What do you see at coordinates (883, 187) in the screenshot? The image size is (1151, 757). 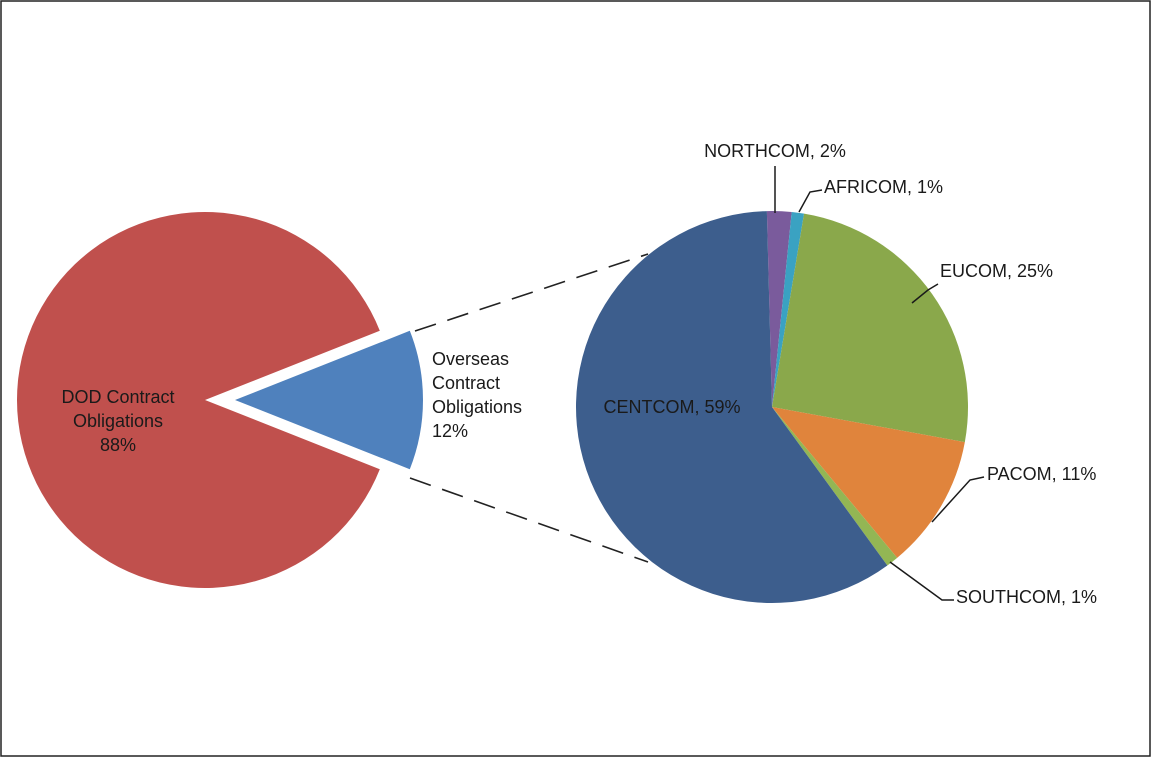 I see `data-label: AFRICOM, 1%` at bounding box center [883, 187].